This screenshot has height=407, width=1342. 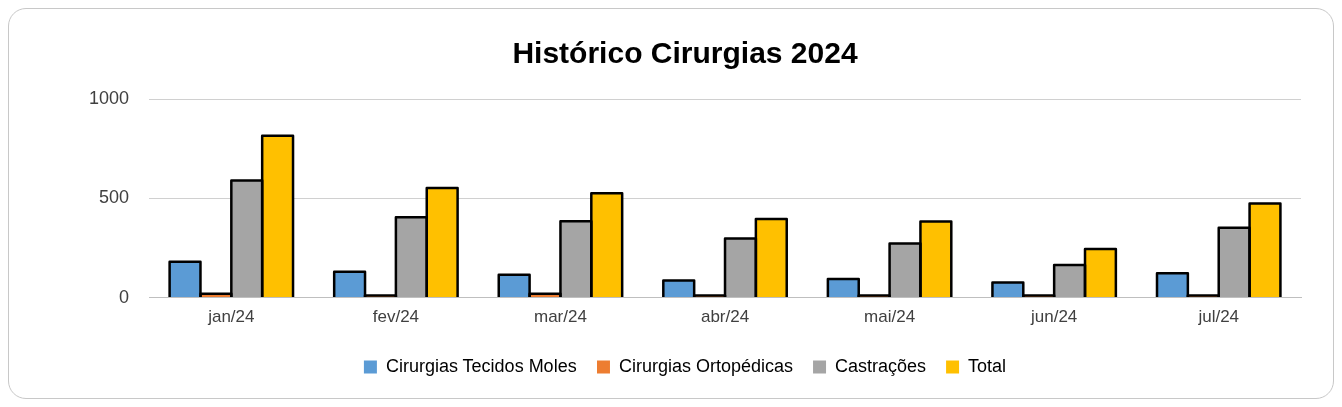 I want to click on legend-label: Cirurgias Tecidos Moles, so click(x=481, y=365).